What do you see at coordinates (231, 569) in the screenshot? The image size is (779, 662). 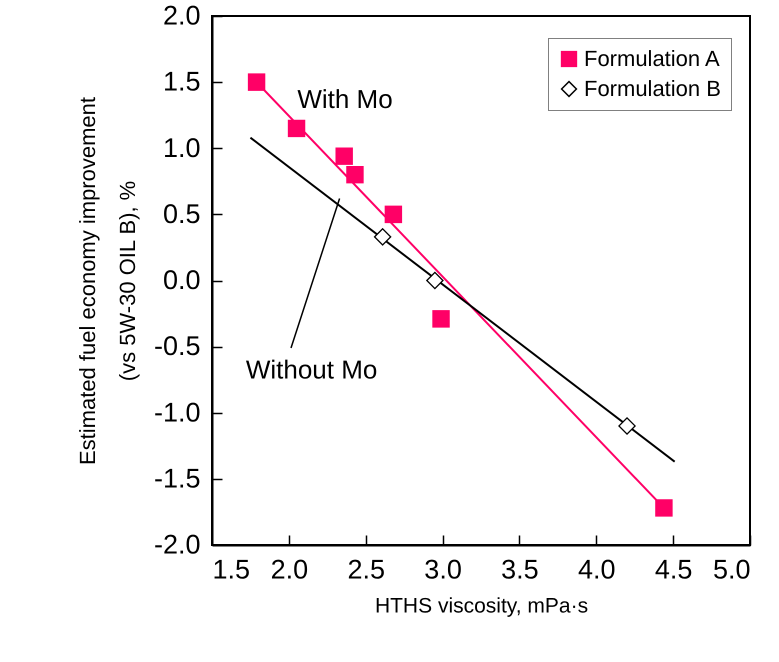 I see `x-tick-label: 1.5` at bounding box center [231, 569].